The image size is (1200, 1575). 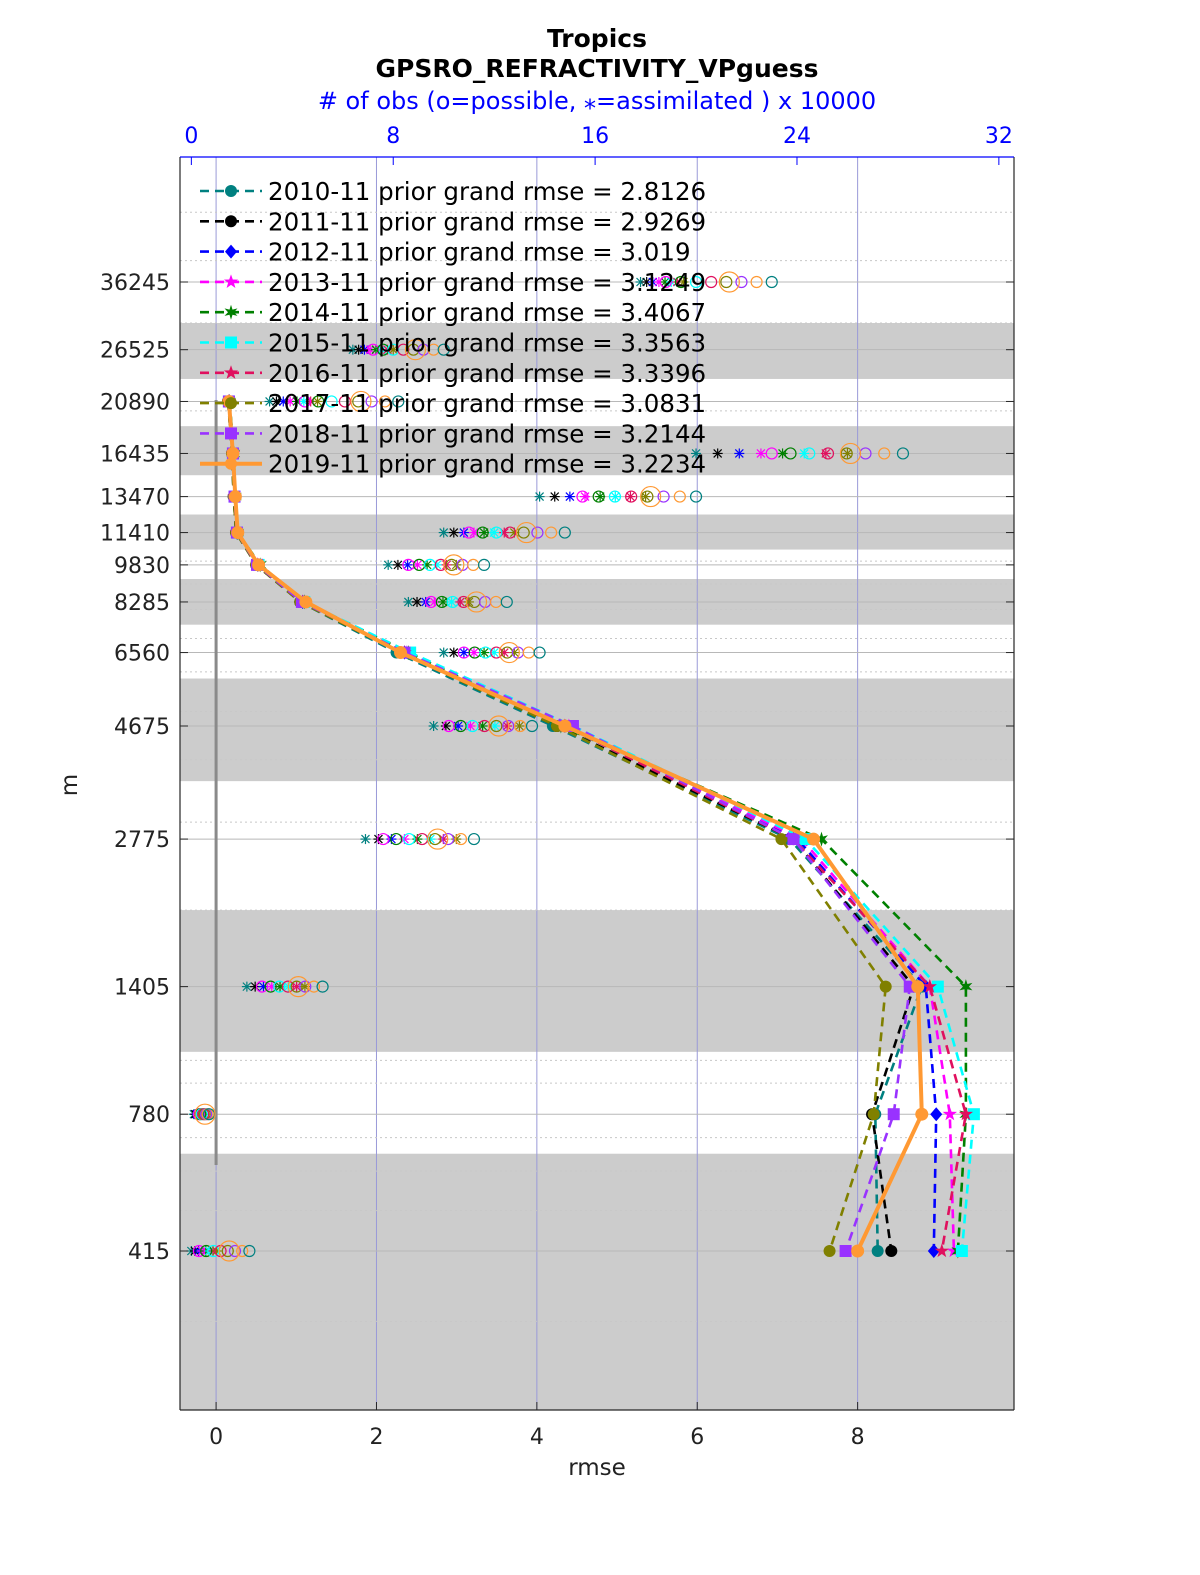 What do you see at coordinates (453, 464) in the screenshot?
I see `legend-entry: 2019-11 prior grand rmse = 3.2234` at bounding box center [453, 464].